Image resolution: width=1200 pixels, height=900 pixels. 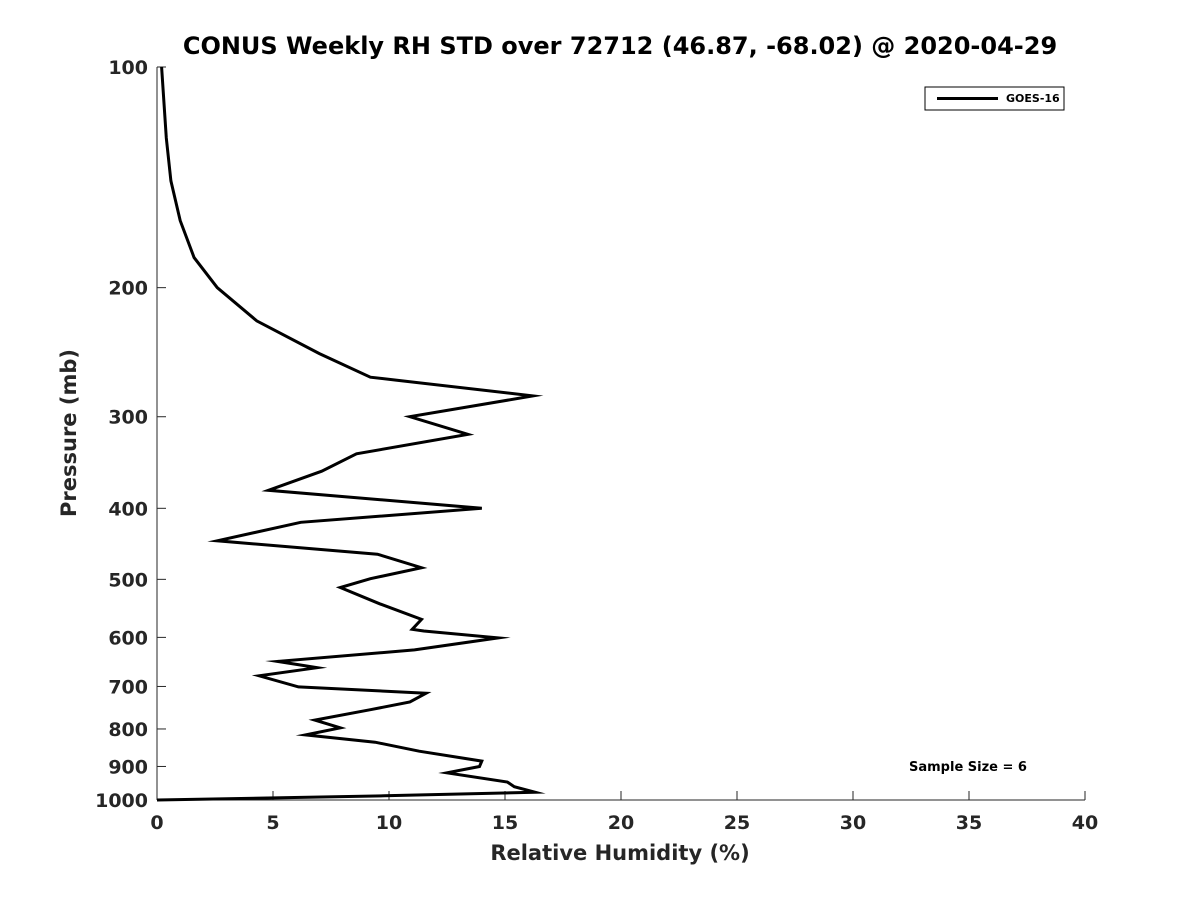 I want to click on y-tick-label: 400, so click(x=128, y=509).